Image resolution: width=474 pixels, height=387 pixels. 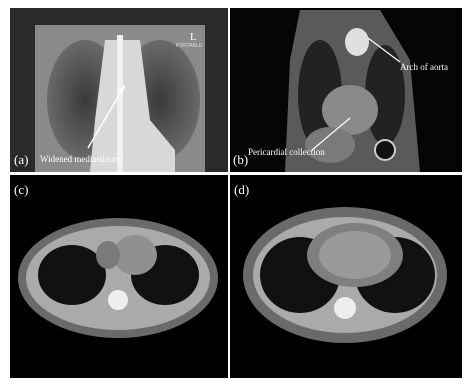 What do you see at coordinates (240, 159) in the screenshot?
I see `panel-label: (b)` at bounding box center [240, 159].